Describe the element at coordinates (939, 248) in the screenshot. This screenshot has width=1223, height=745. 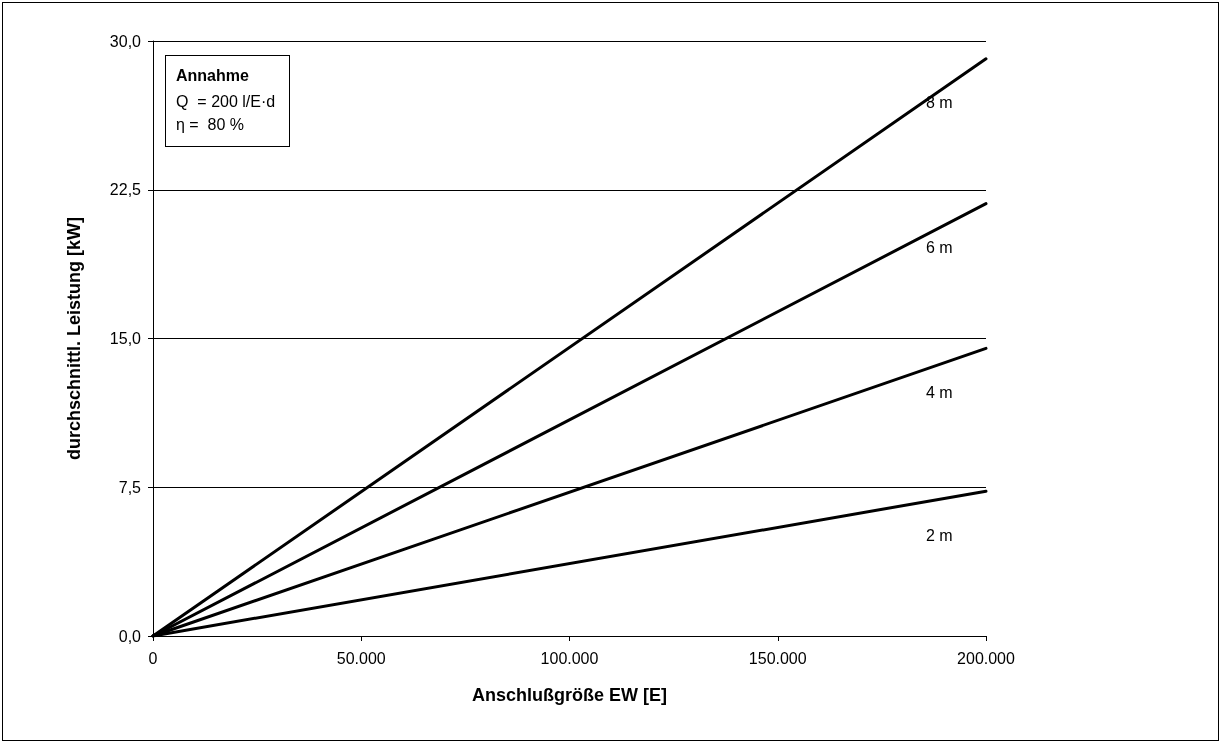
I see `series-label: 6 m` at that location.